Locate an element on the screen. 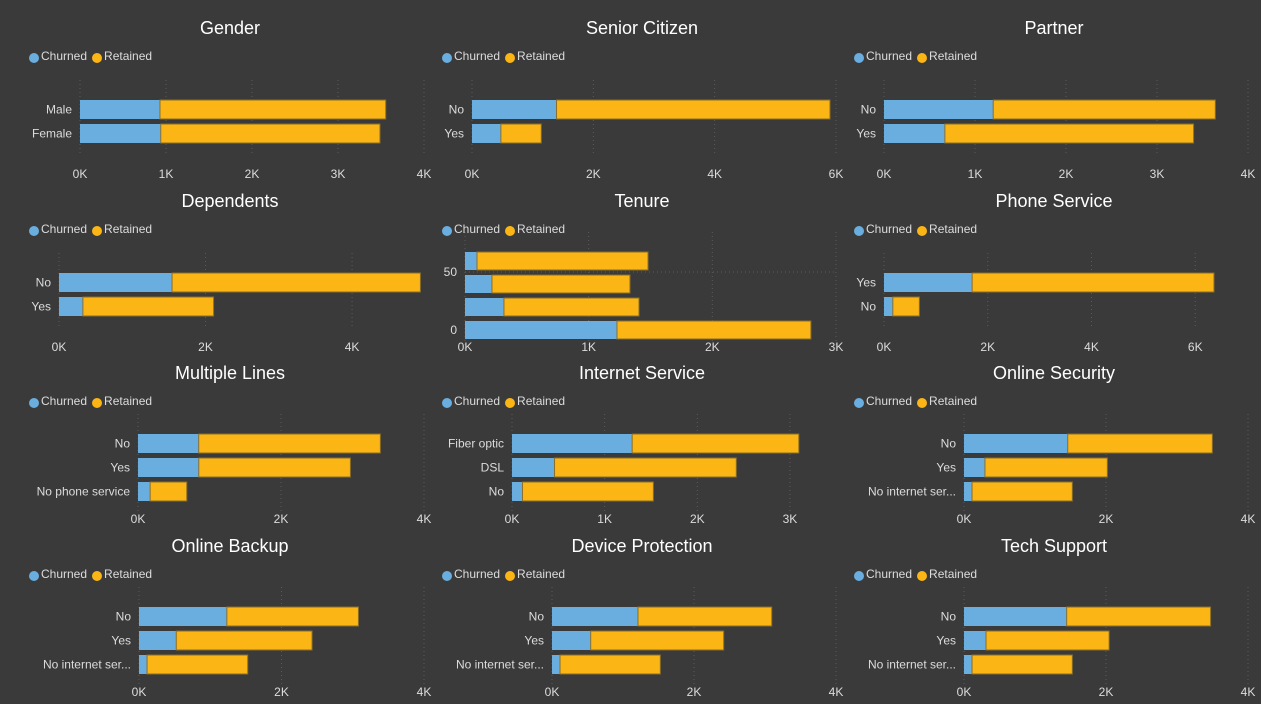 This screenshot has height=704, width=1261. x-tick-label: 2K is located at coordinates (712, 347).